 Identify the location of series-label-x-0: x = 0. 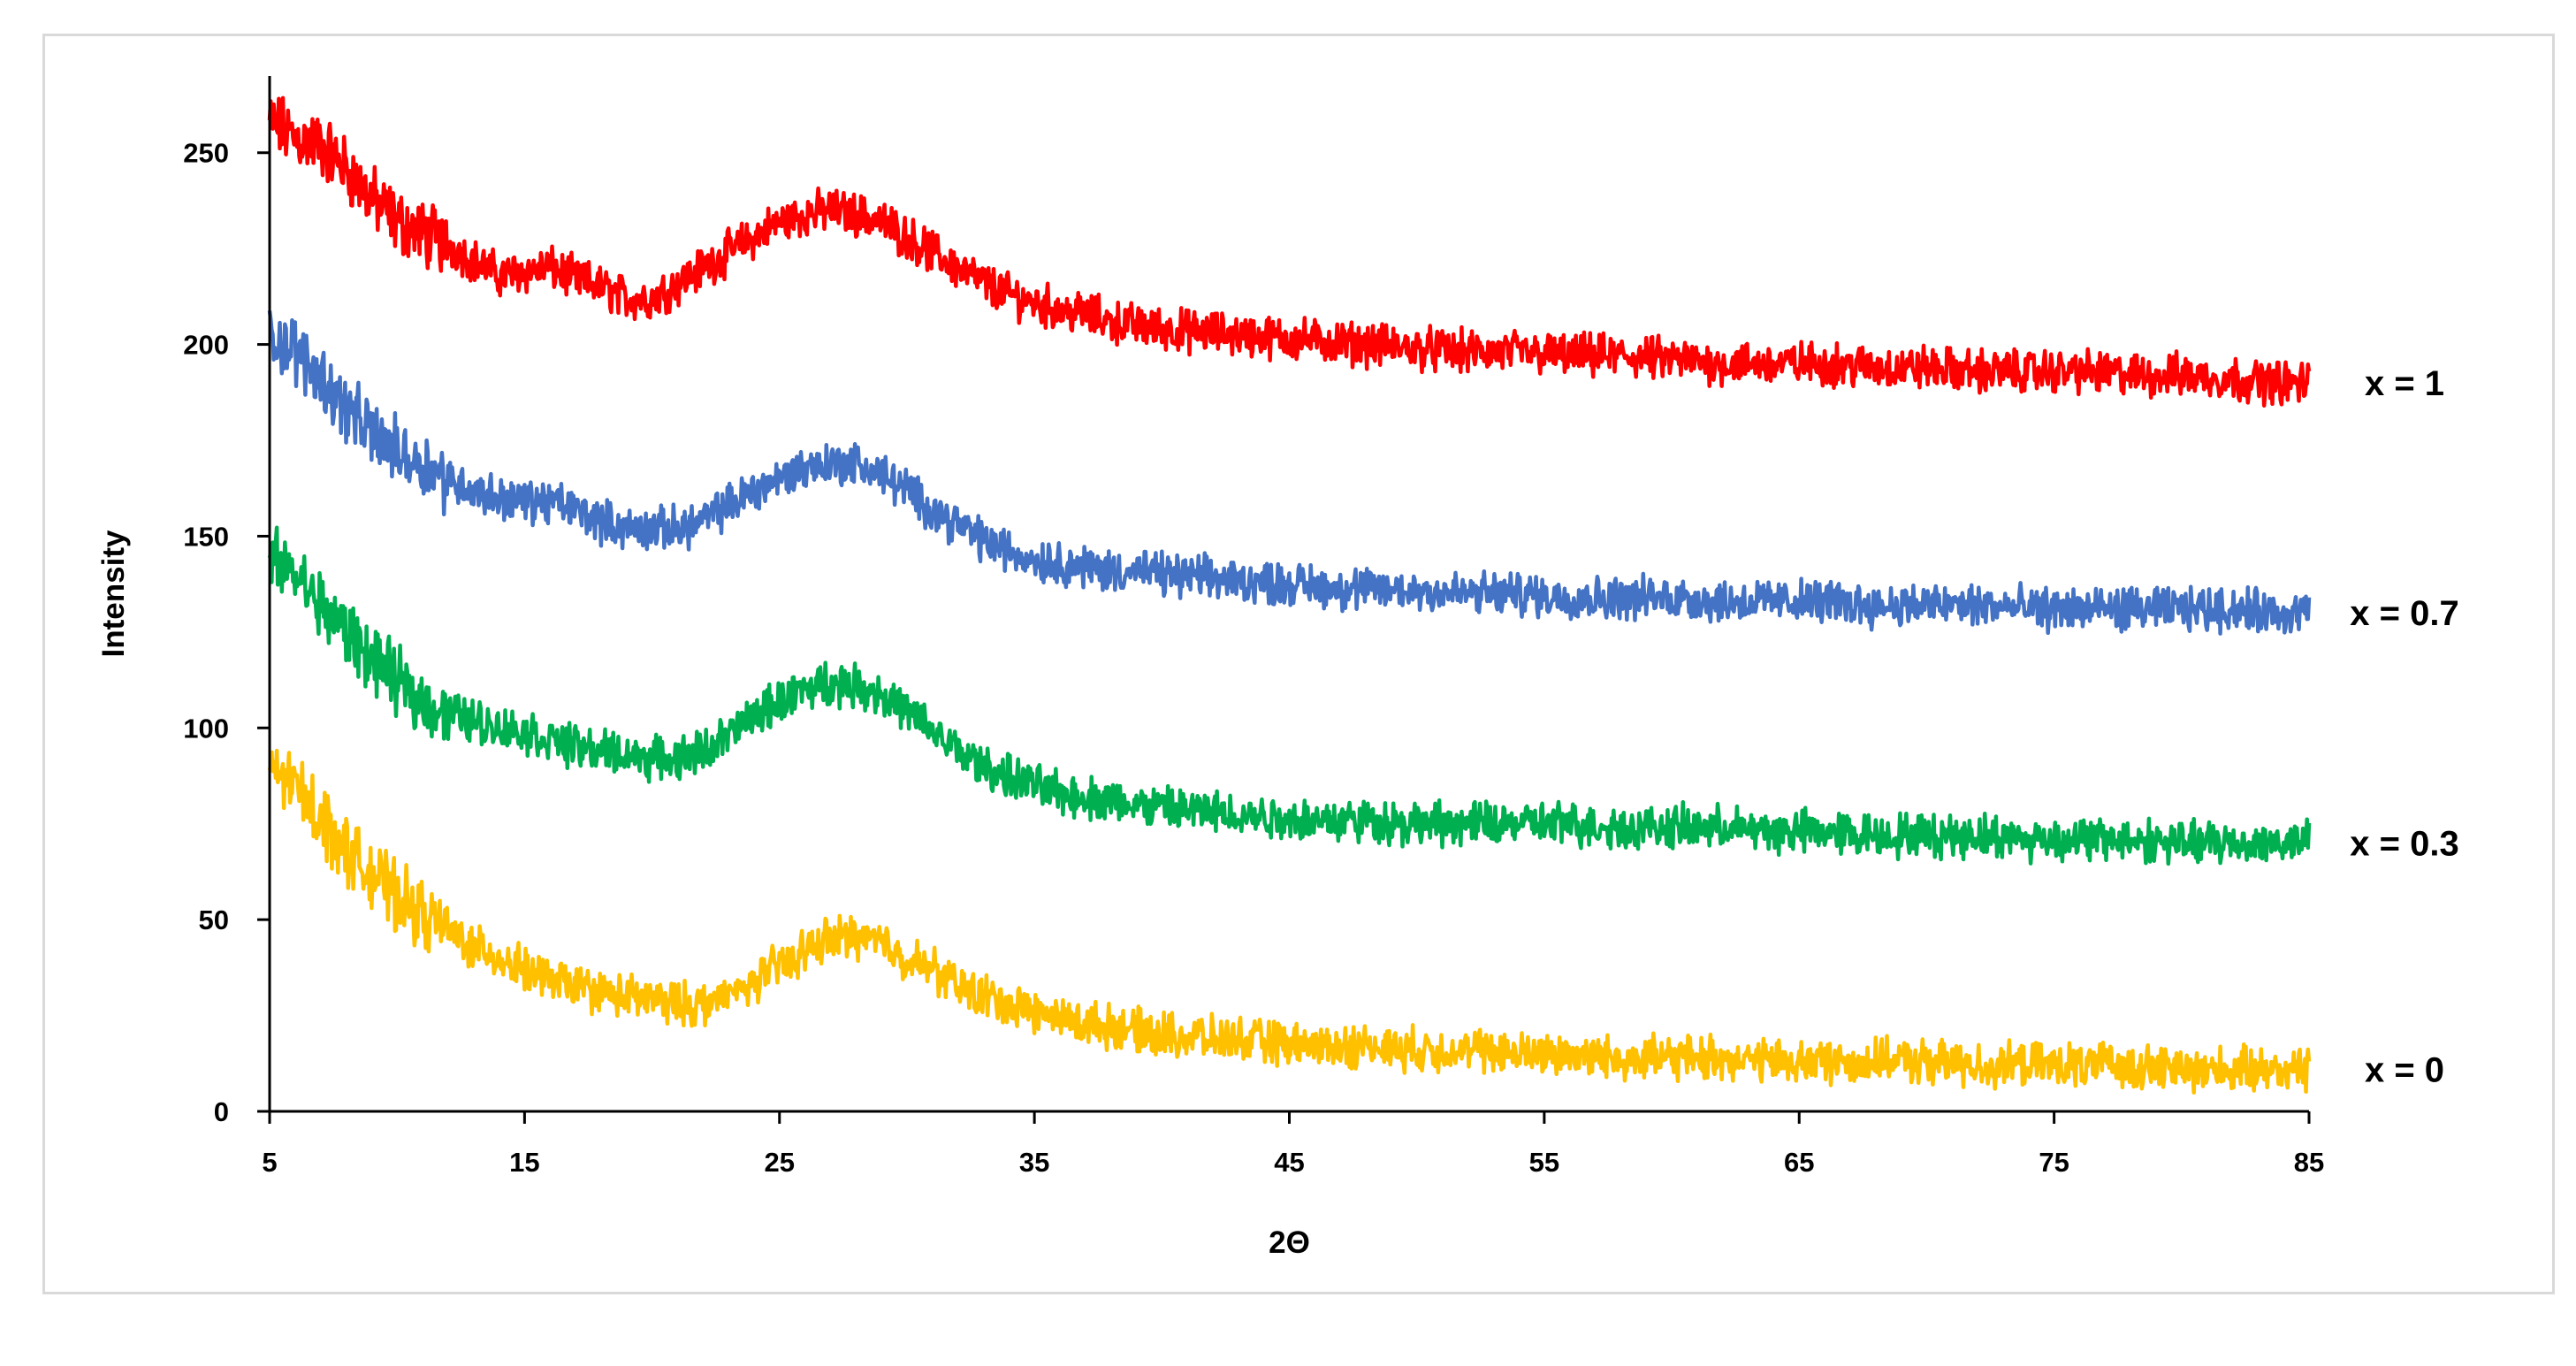
(2404, 1069).